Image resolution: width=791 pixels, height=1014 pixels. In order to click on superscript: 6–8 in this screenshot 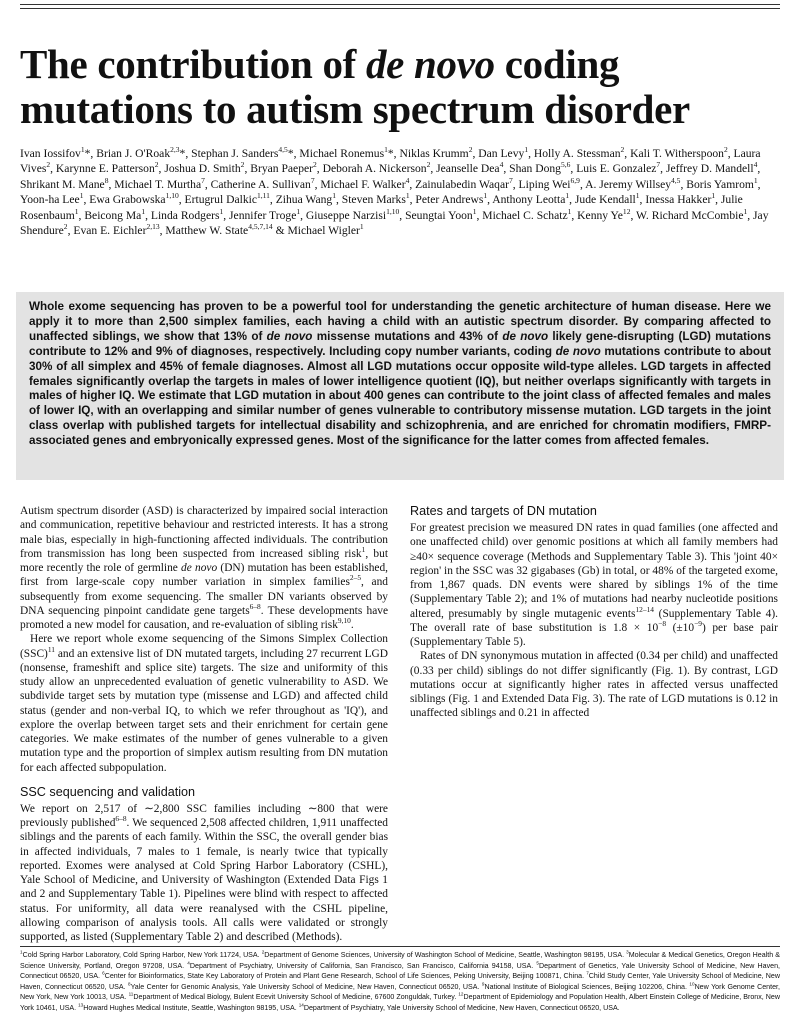, I will do `click(255, 606)`.